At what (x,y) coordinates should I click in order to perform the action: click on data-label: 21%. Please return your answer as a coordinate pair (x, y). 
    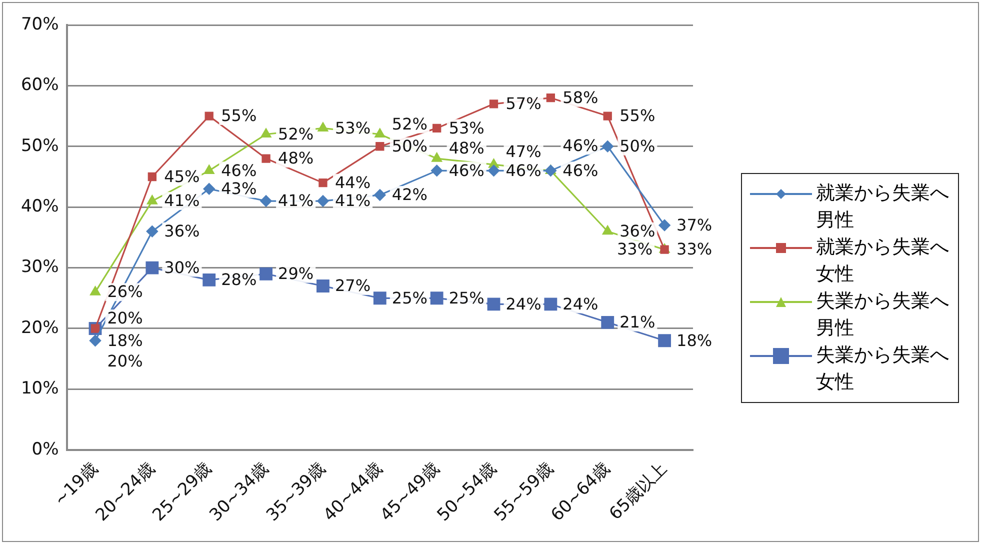
    Looking at the image, I should click on (638, 322).